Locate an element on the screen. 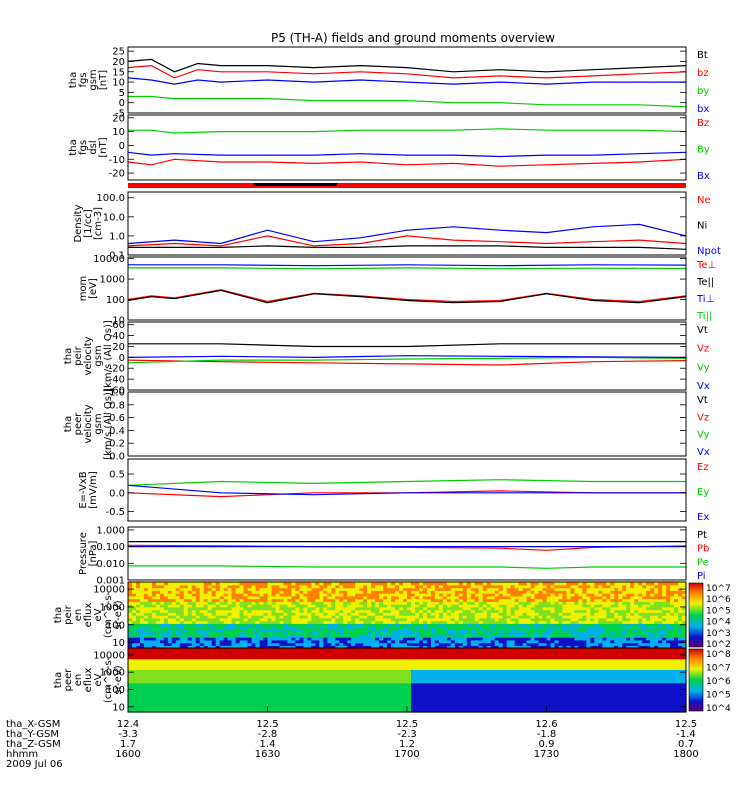  y-axis-label-line: tha is located at coordinates (68, 424).